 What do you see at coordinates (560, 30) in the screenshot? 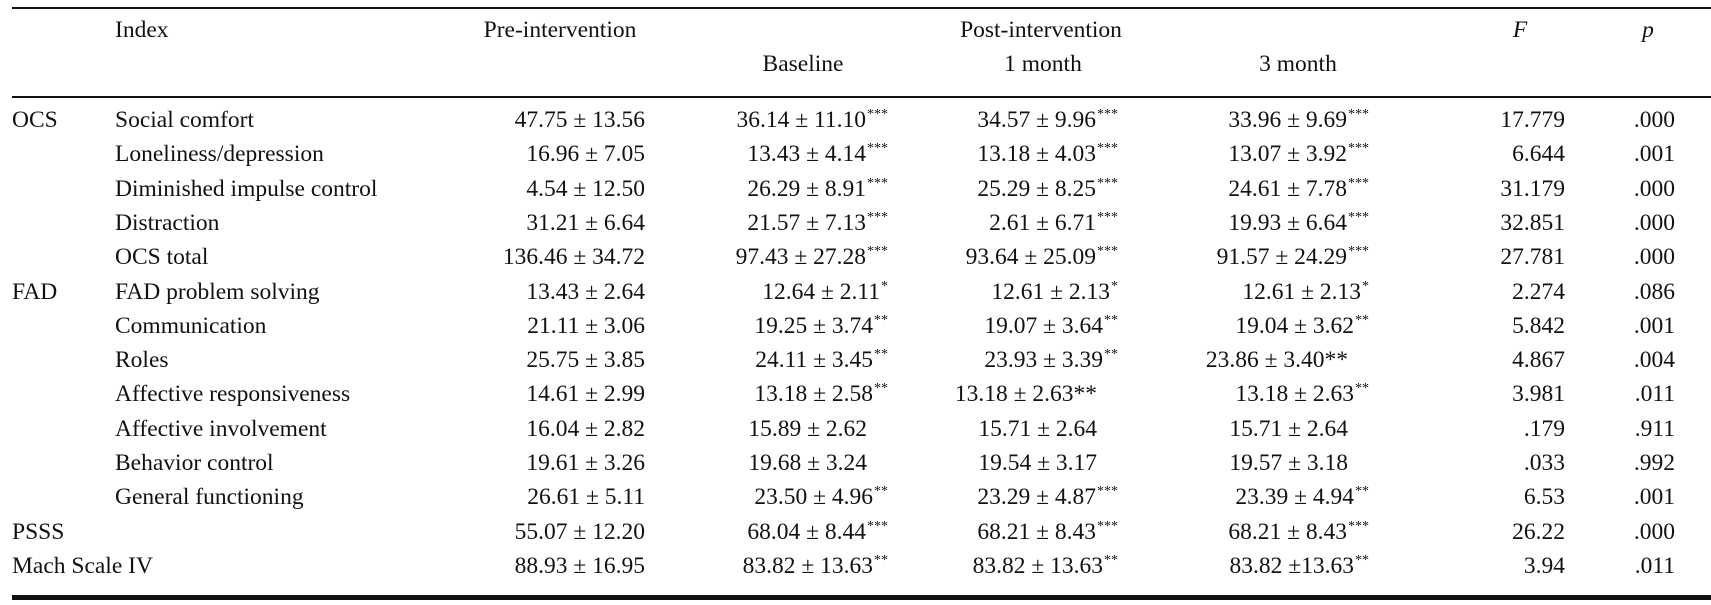
I see `header-pre-intervention: Pre-intervention` at bounding box center [560, 30].